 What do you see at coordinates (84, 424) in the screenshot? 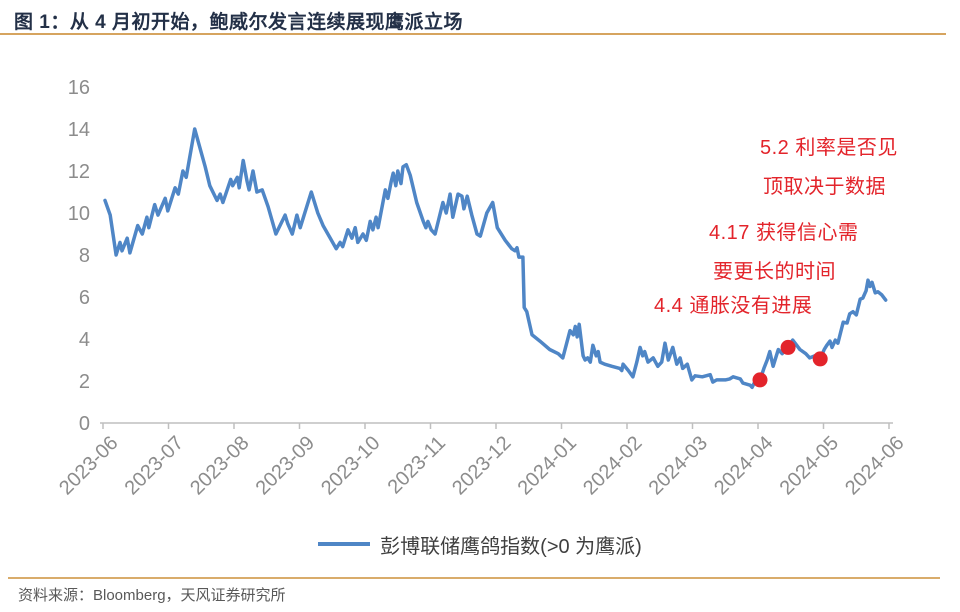
I see `y-axis-tick-label: 0` at bounding box center [84, 424].